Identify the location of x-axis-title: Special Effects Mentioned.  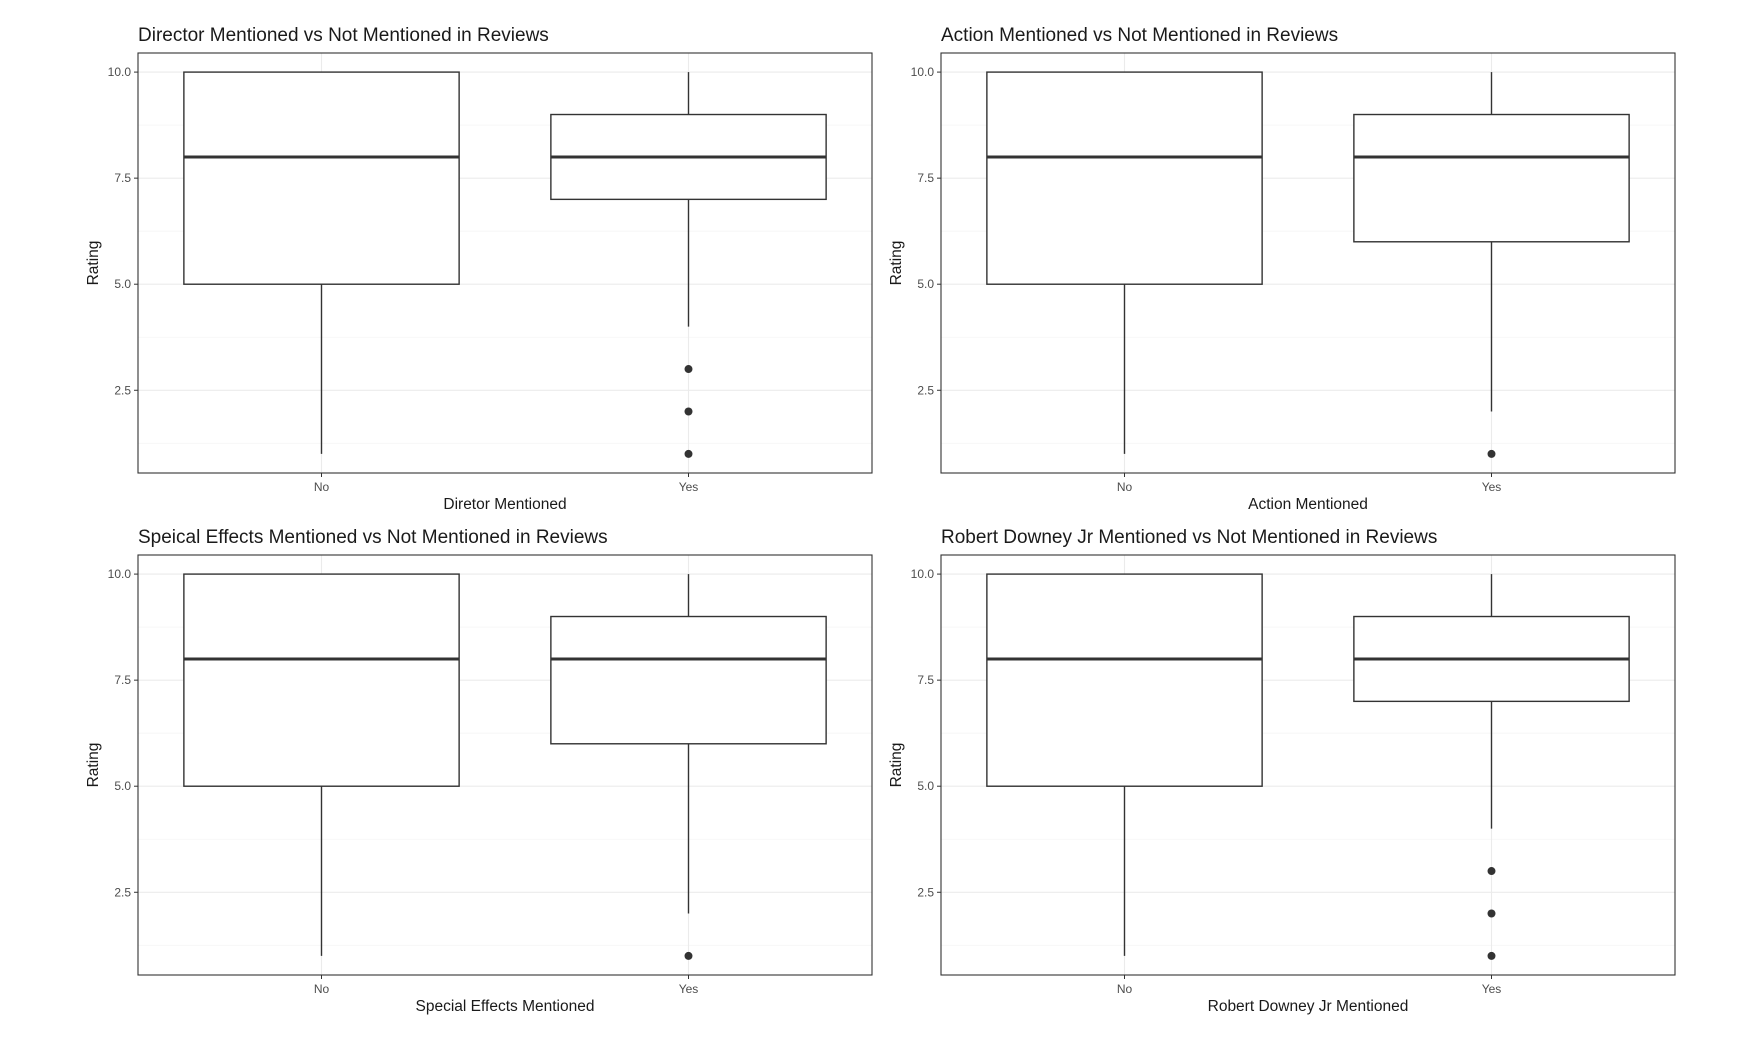
(505, 1006).